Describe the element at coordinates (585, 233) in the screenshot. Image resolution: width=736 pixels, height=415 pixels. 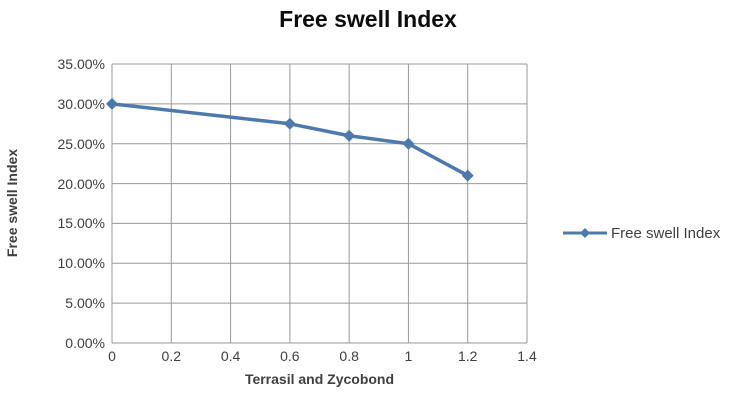
I see `legend-line-marker-icon` at that location.